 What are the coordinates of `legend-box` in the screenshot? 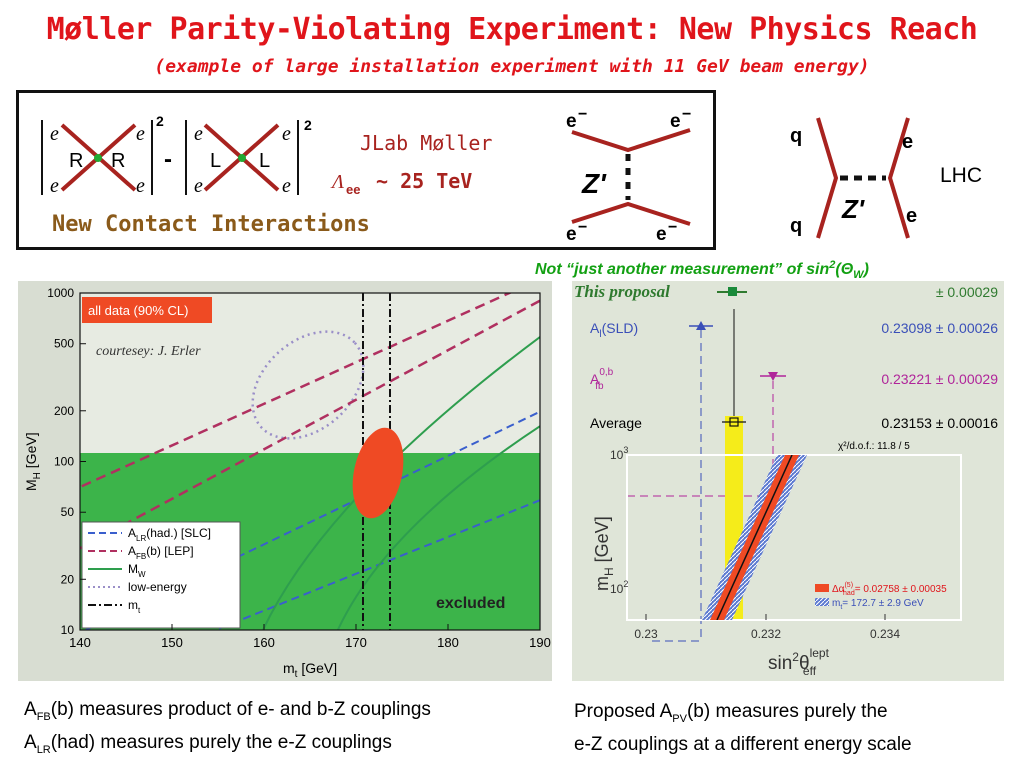 It's located at (161, 575).